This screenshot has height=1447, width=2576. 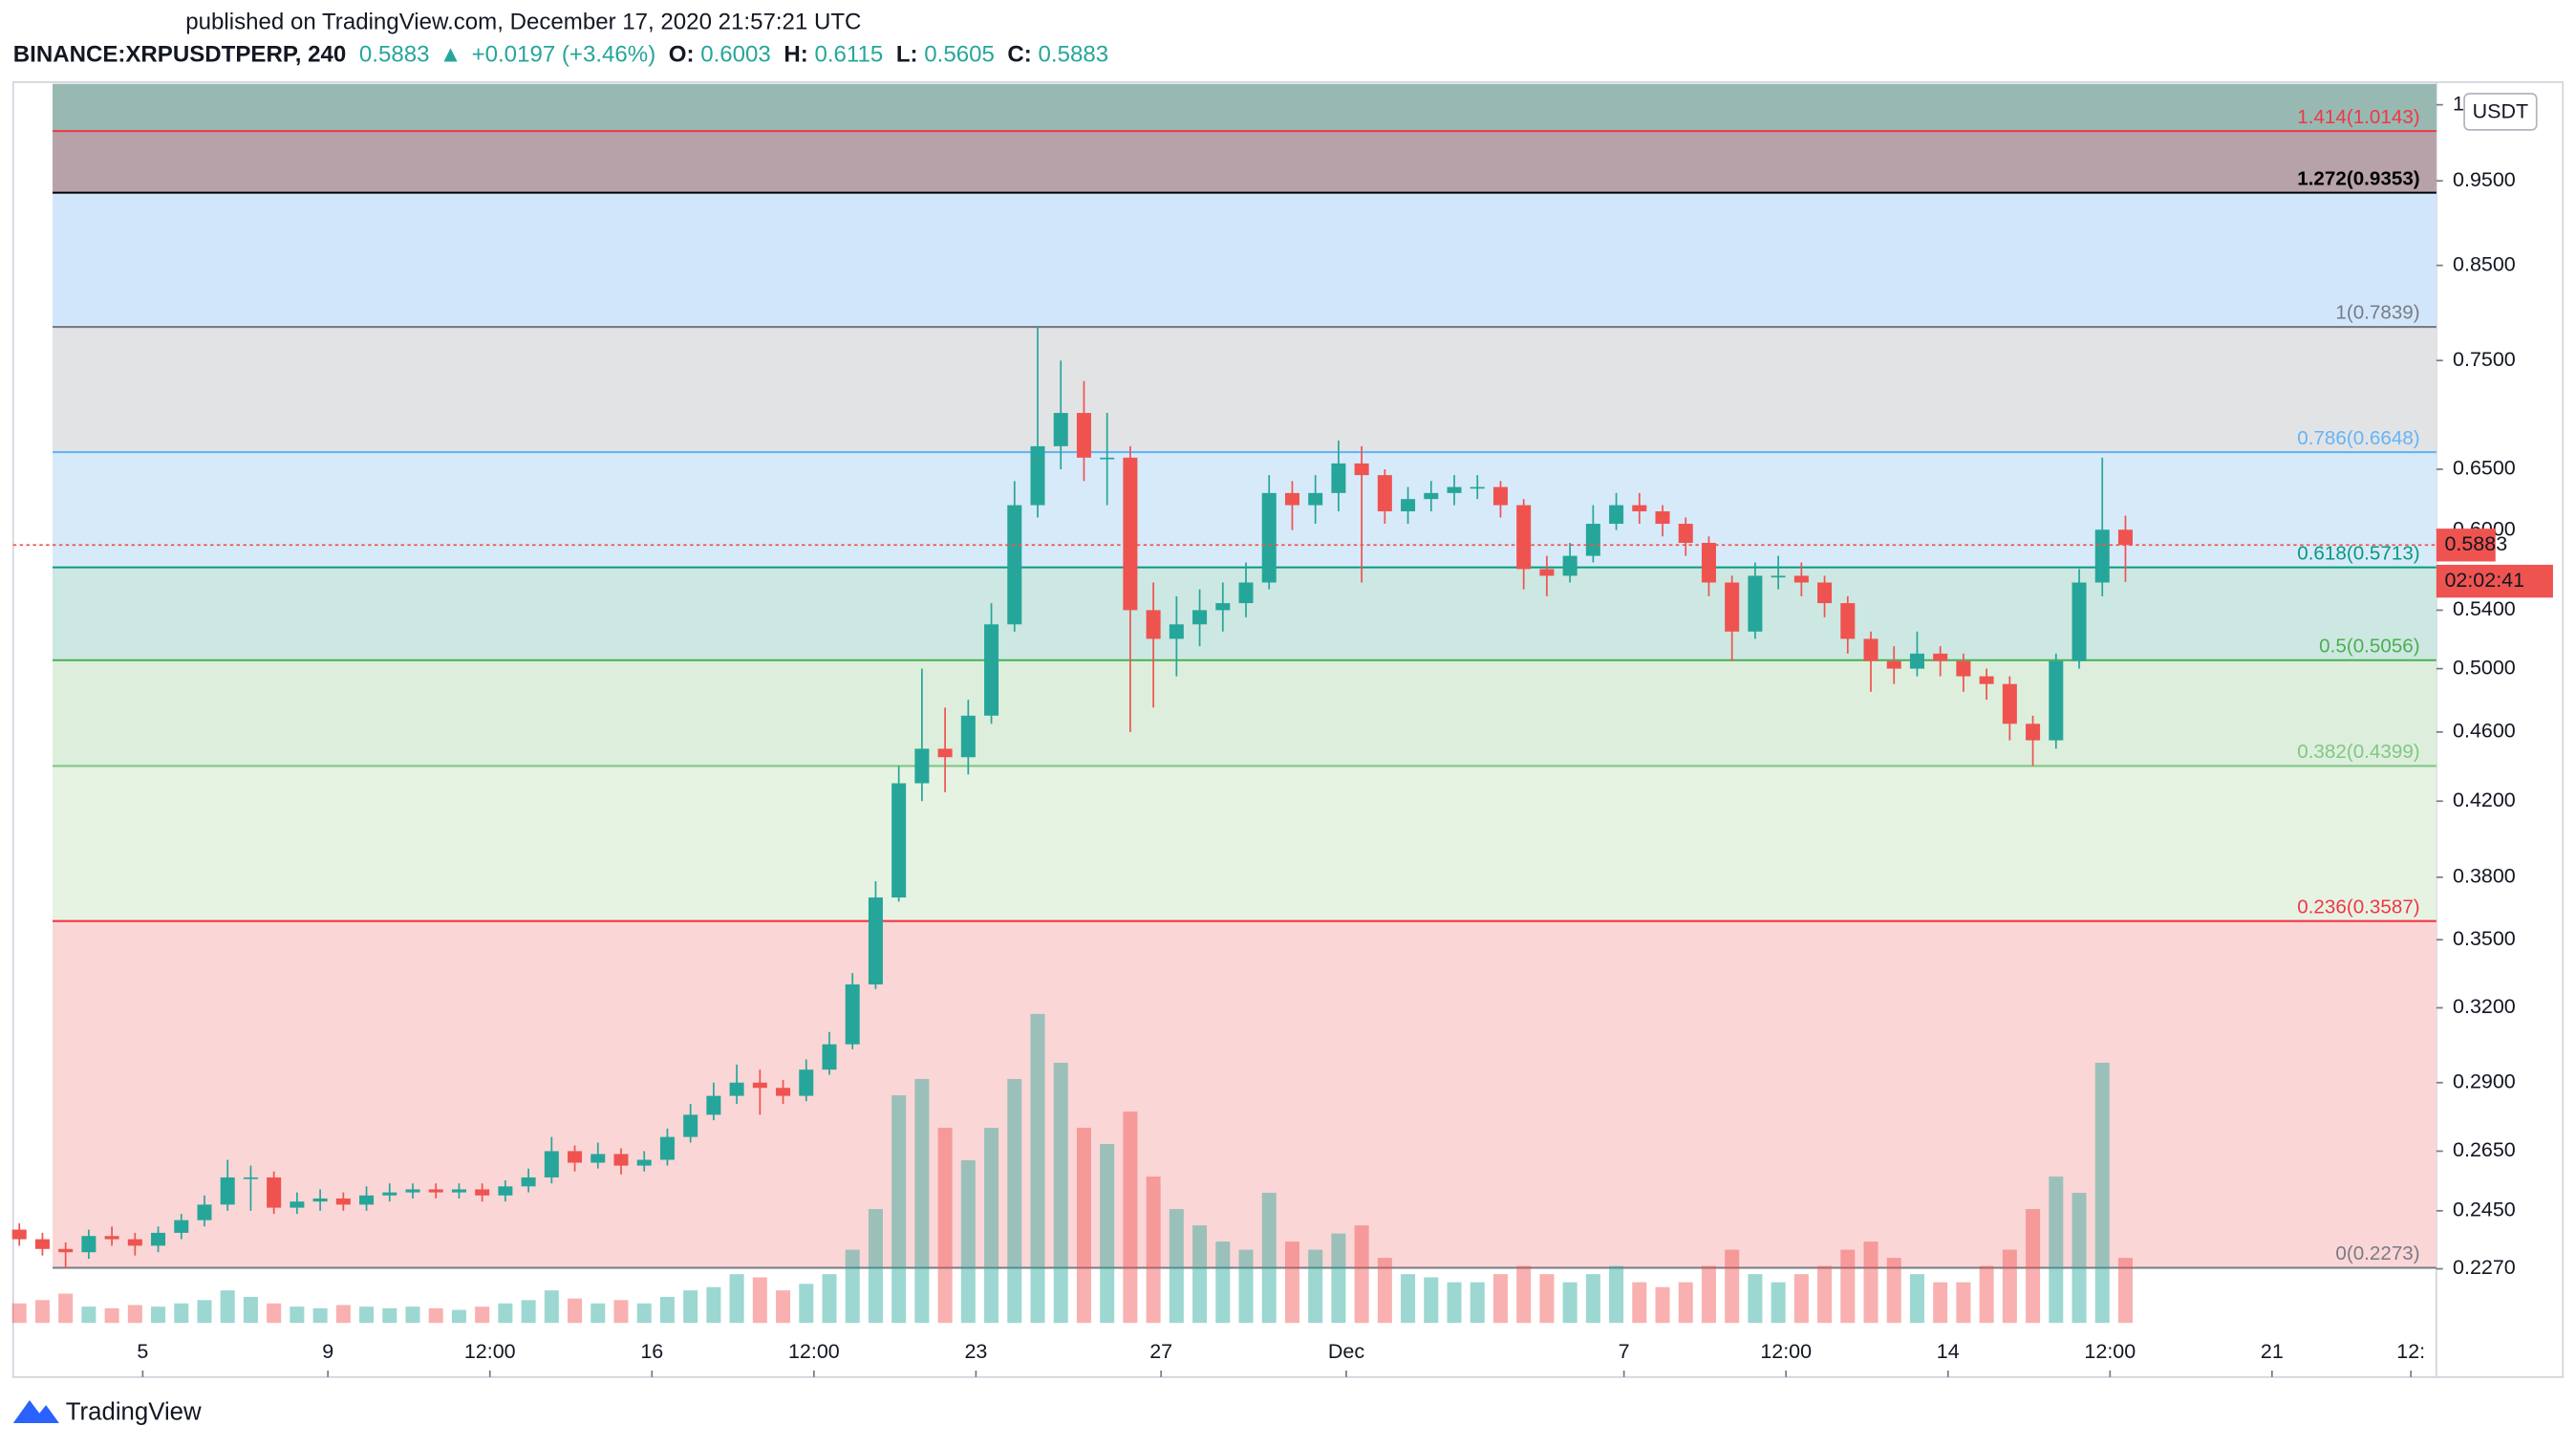 I want to click on y-tick-label: 0.3800, so click(x=2484, y=876).